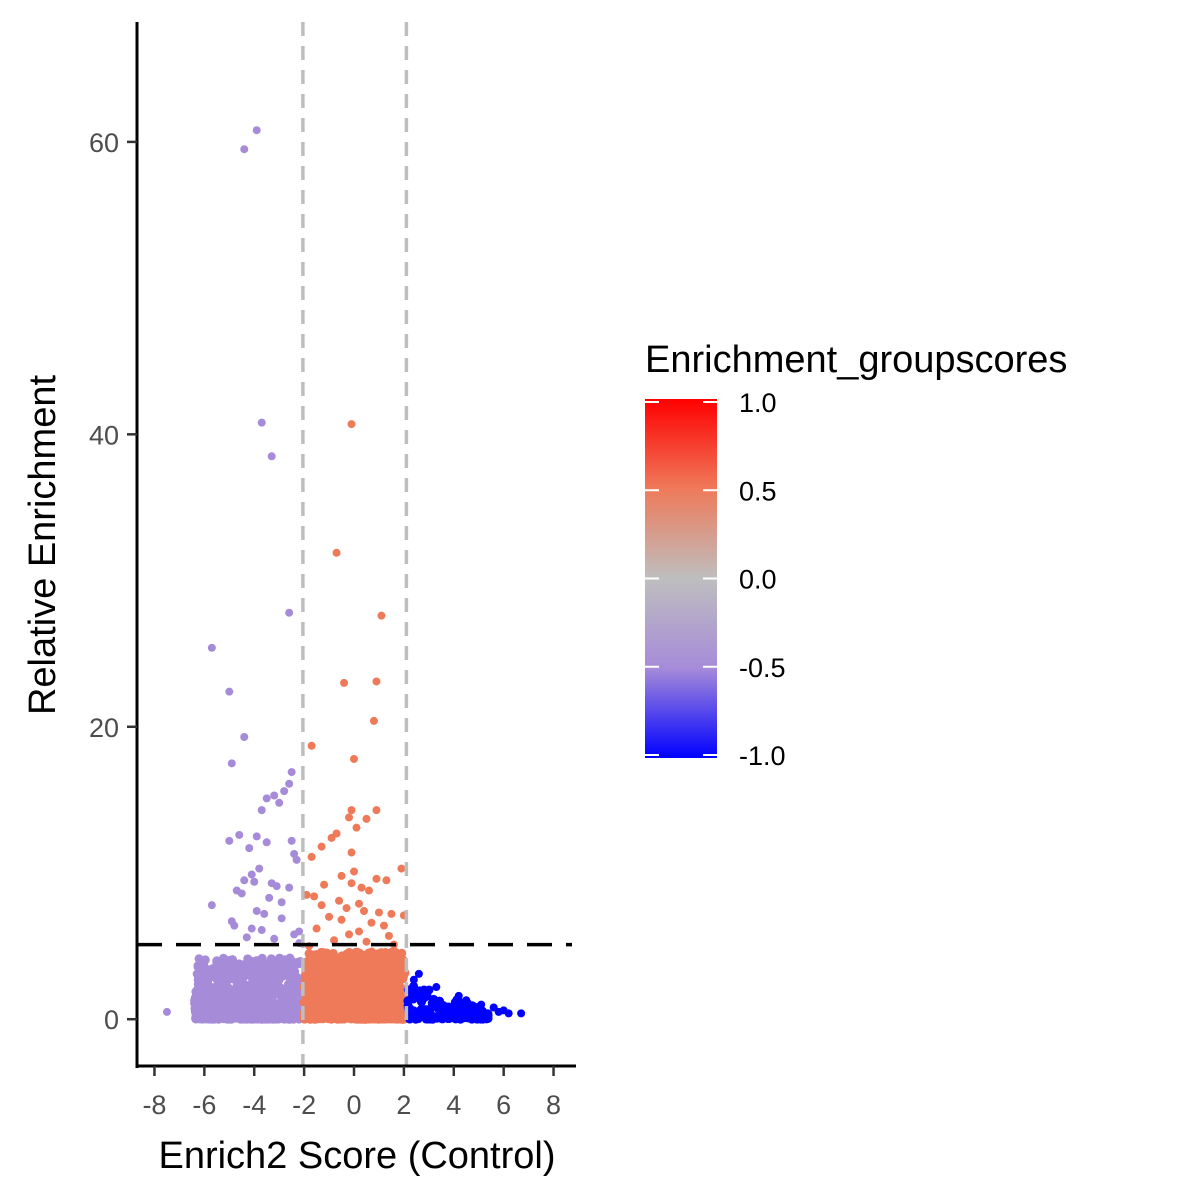  I want to click on x-tick-label: 8, so click(553, 1105).